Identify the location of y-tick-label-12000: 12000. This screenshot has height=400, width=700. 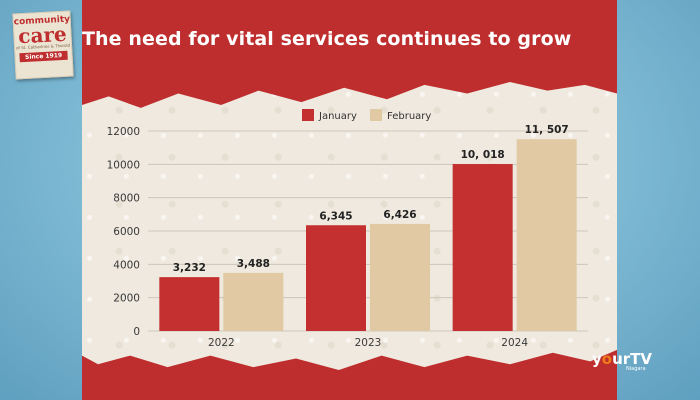
(123, 132).